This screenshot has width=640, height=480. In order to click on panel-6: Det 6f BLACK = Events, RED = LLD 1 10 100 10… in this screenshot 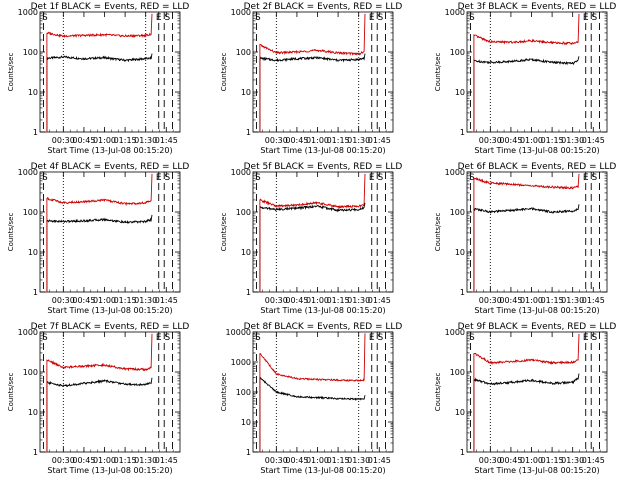, I will do `click(525, 238)`.